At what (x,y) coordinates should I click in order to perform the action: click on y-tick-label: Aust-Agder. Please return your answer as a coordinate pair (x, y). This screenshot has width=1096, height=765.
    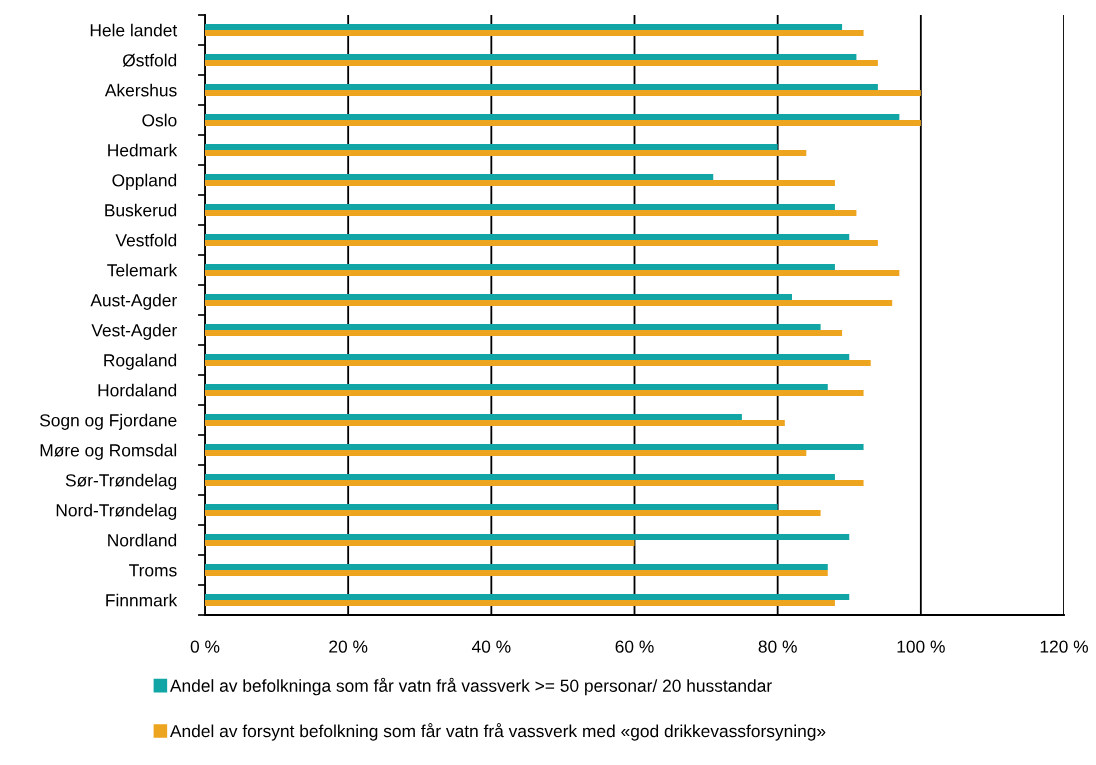
    Looking at the image, I should click on (133, 301).